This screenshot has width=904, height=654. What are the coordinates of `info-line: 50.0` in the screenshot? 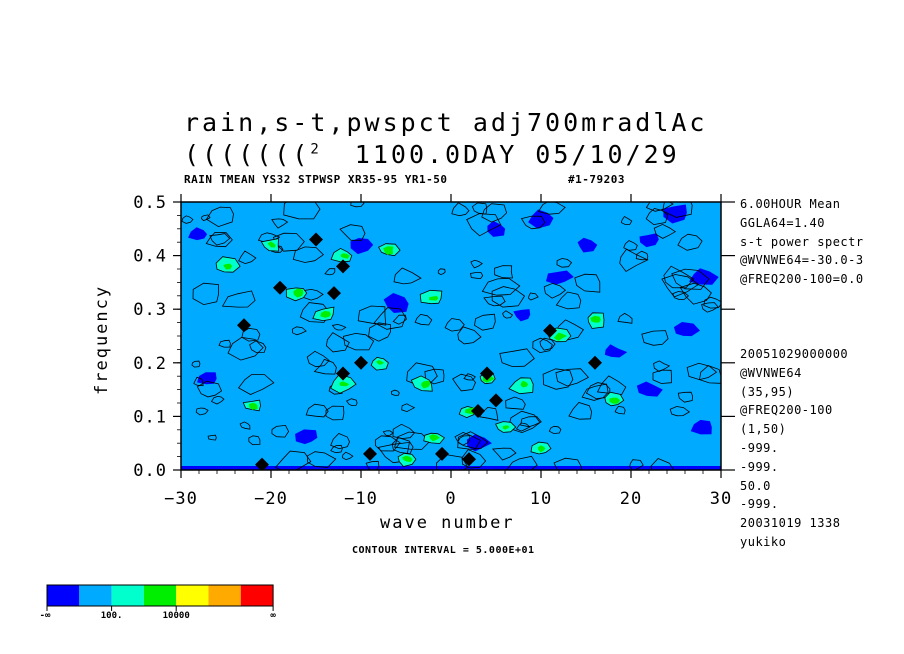 It's located at (755, 485).